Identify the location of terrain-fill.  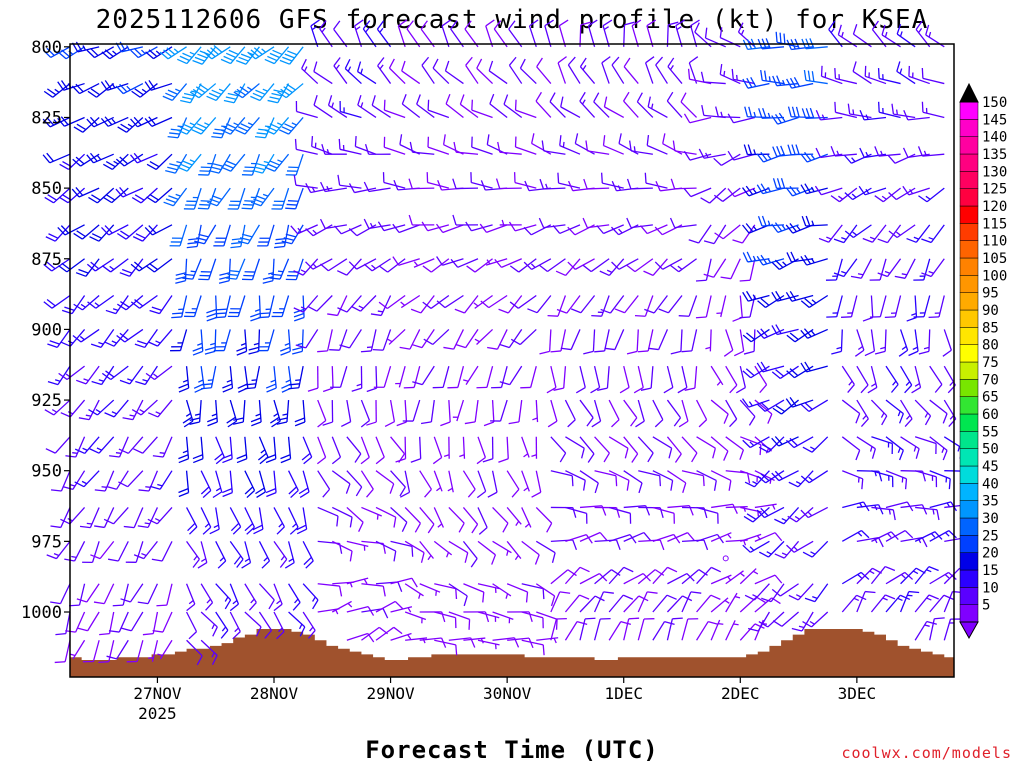
(512, 652).